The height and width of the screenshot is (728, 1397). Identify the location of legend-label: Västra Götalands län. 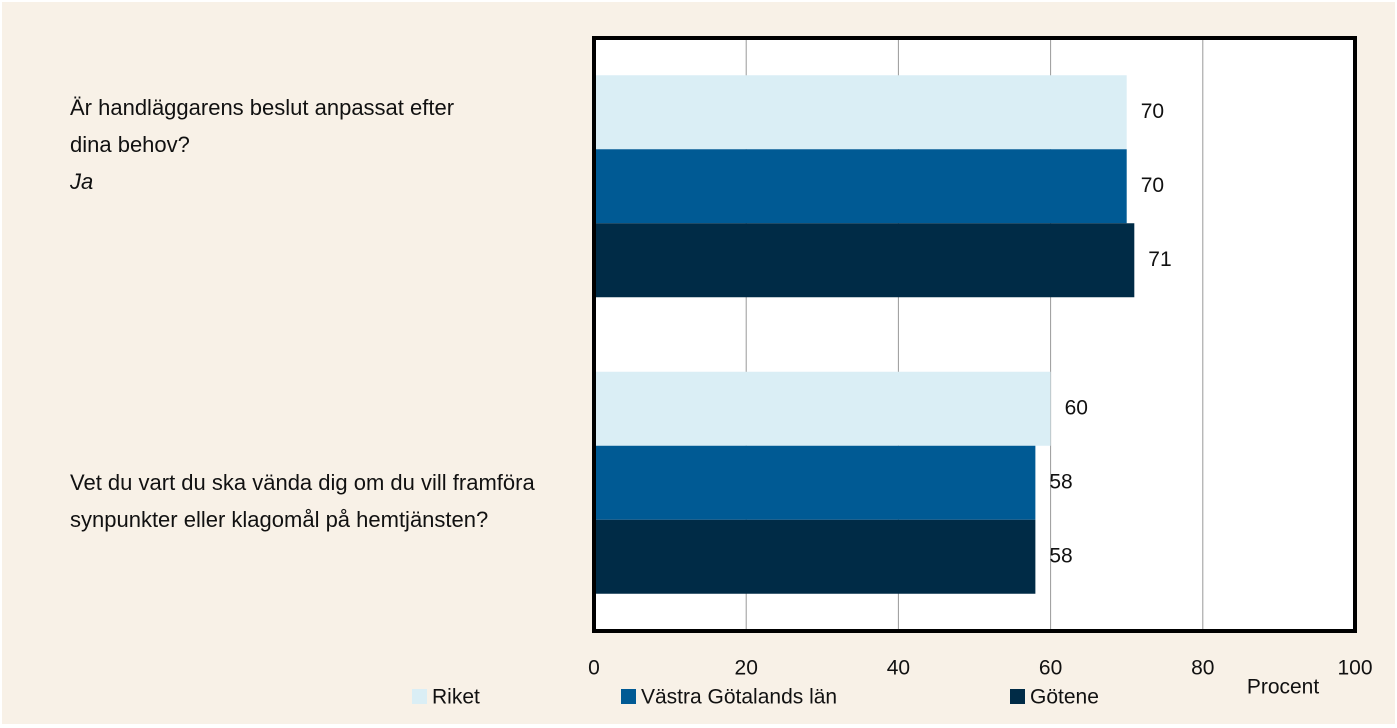
(739, 697).